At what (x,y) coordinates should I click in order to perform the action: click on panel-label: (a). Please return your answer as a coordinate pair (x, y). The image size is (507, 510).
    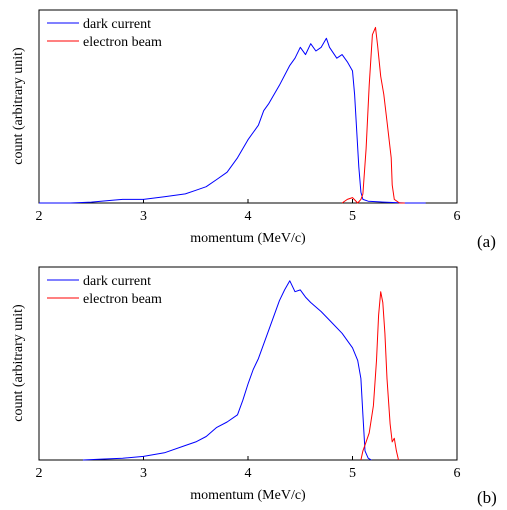
    Looking at the image, I should click on (486, 241).